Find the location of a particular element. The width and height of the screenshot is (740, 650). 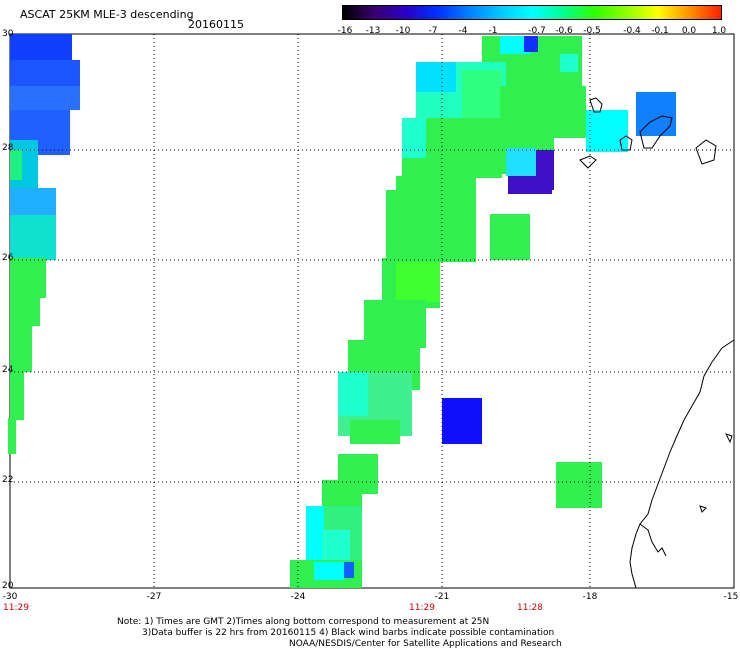

colorbar-label: -16 is located at coordinates (345, 31).